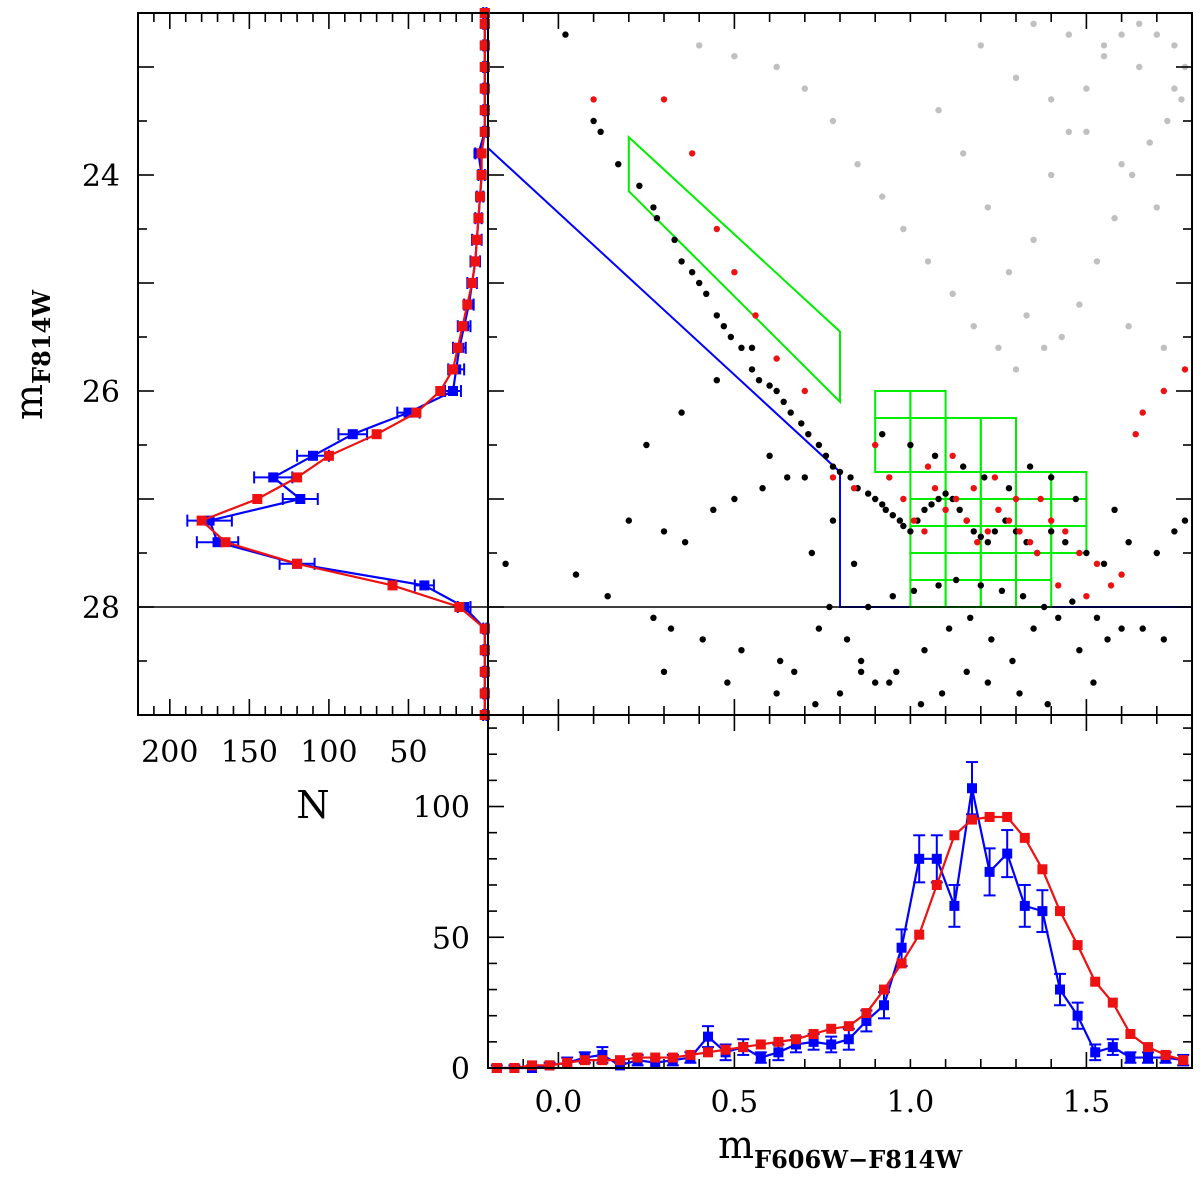  I want to click on lf-x-axis-title: N, so click(312, 805).